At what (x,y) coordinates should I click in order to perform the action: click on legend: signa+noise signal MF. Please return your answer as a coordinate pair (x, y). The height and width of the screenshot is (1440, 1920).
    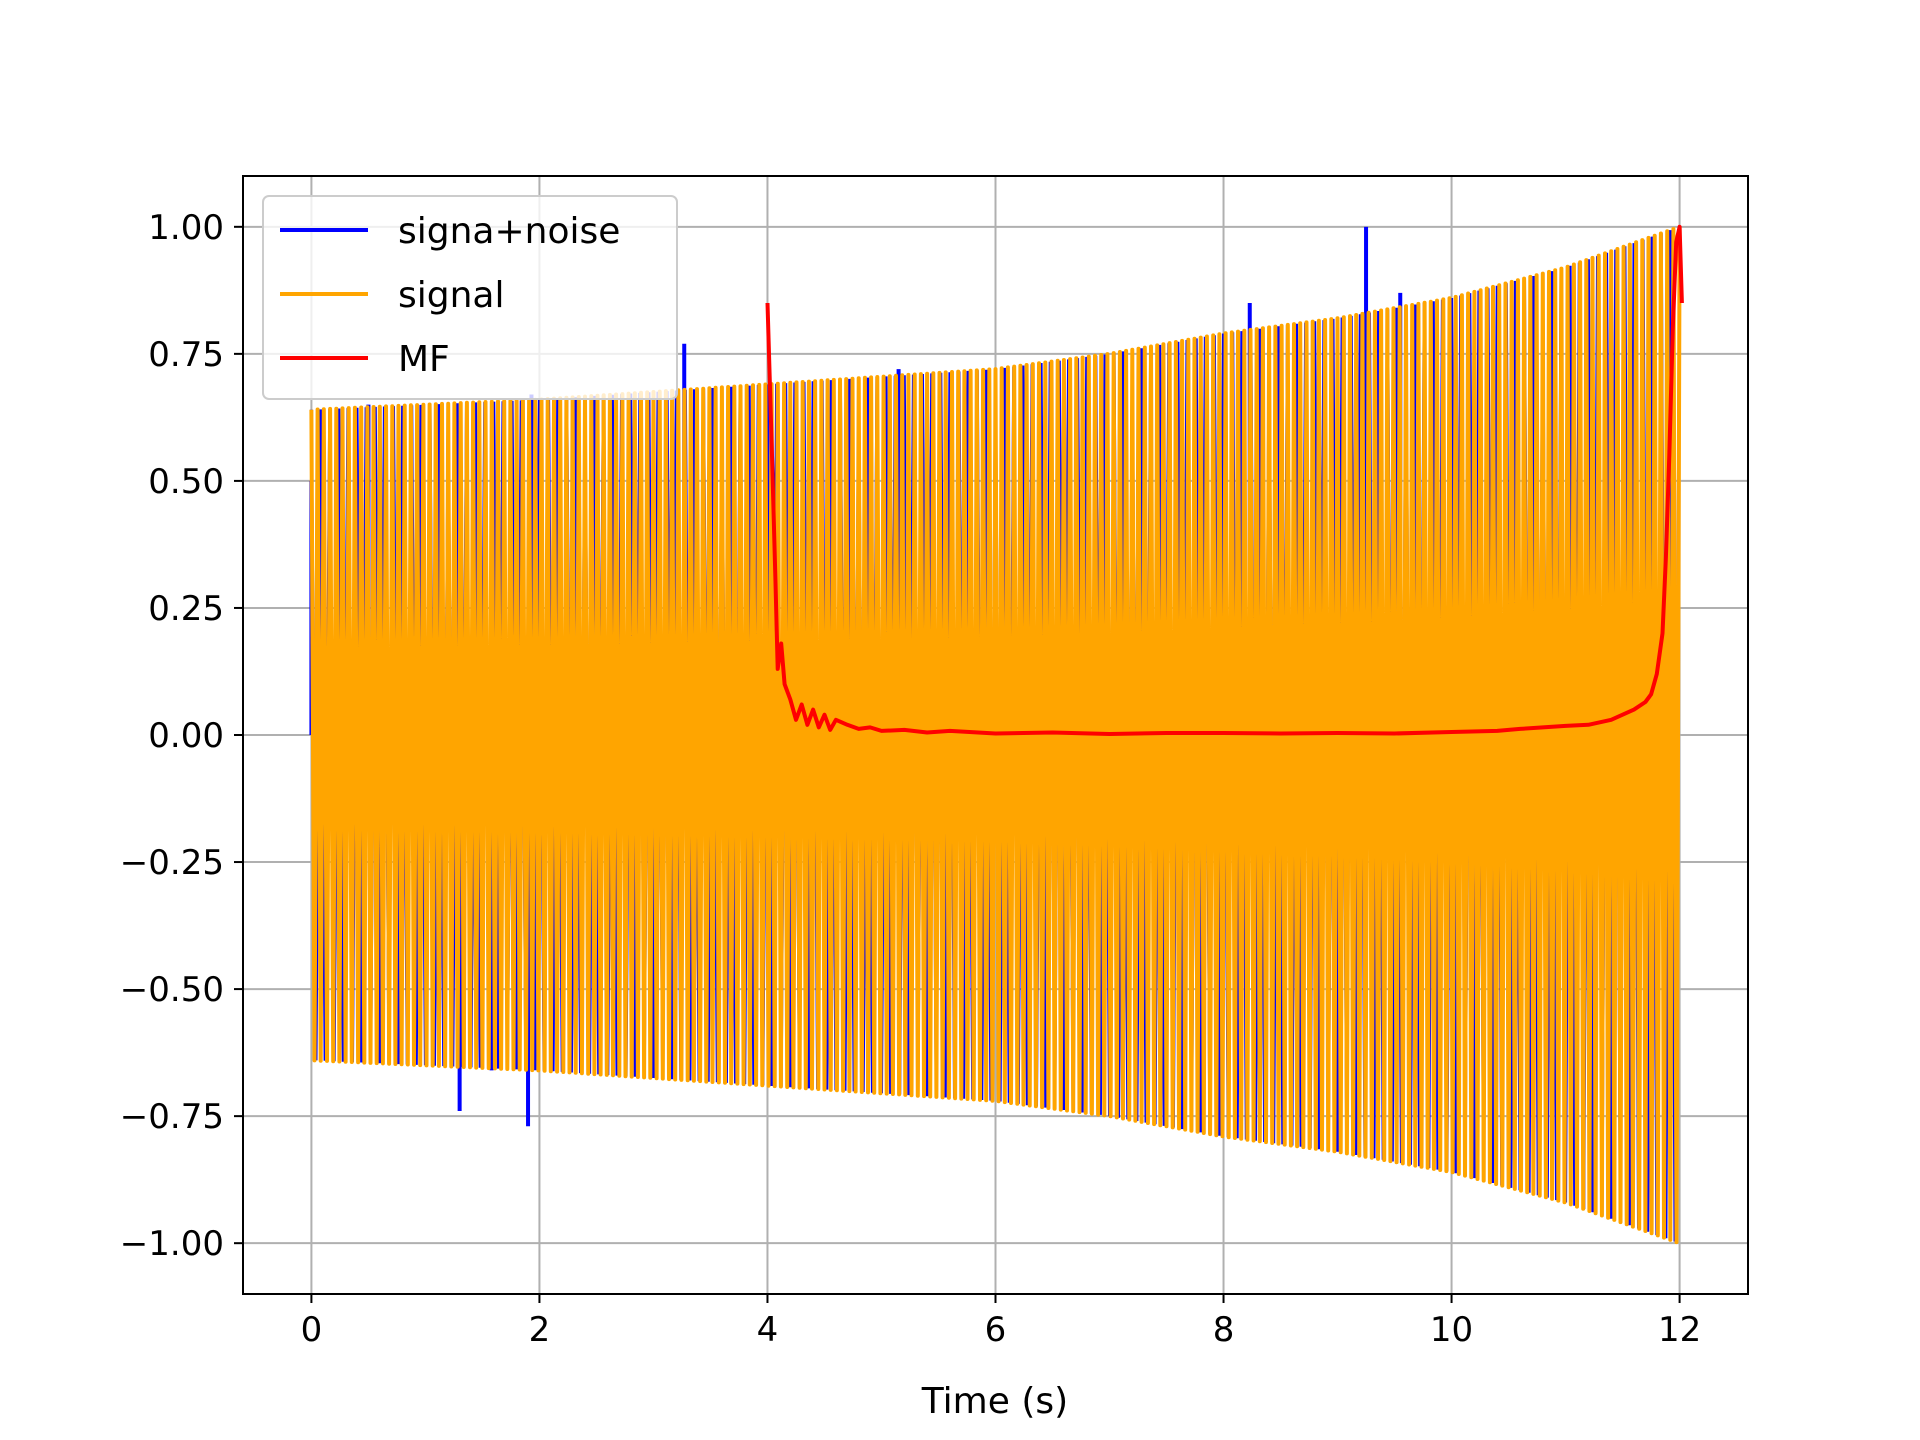
    Looking at the image, I should click on (470, 297).